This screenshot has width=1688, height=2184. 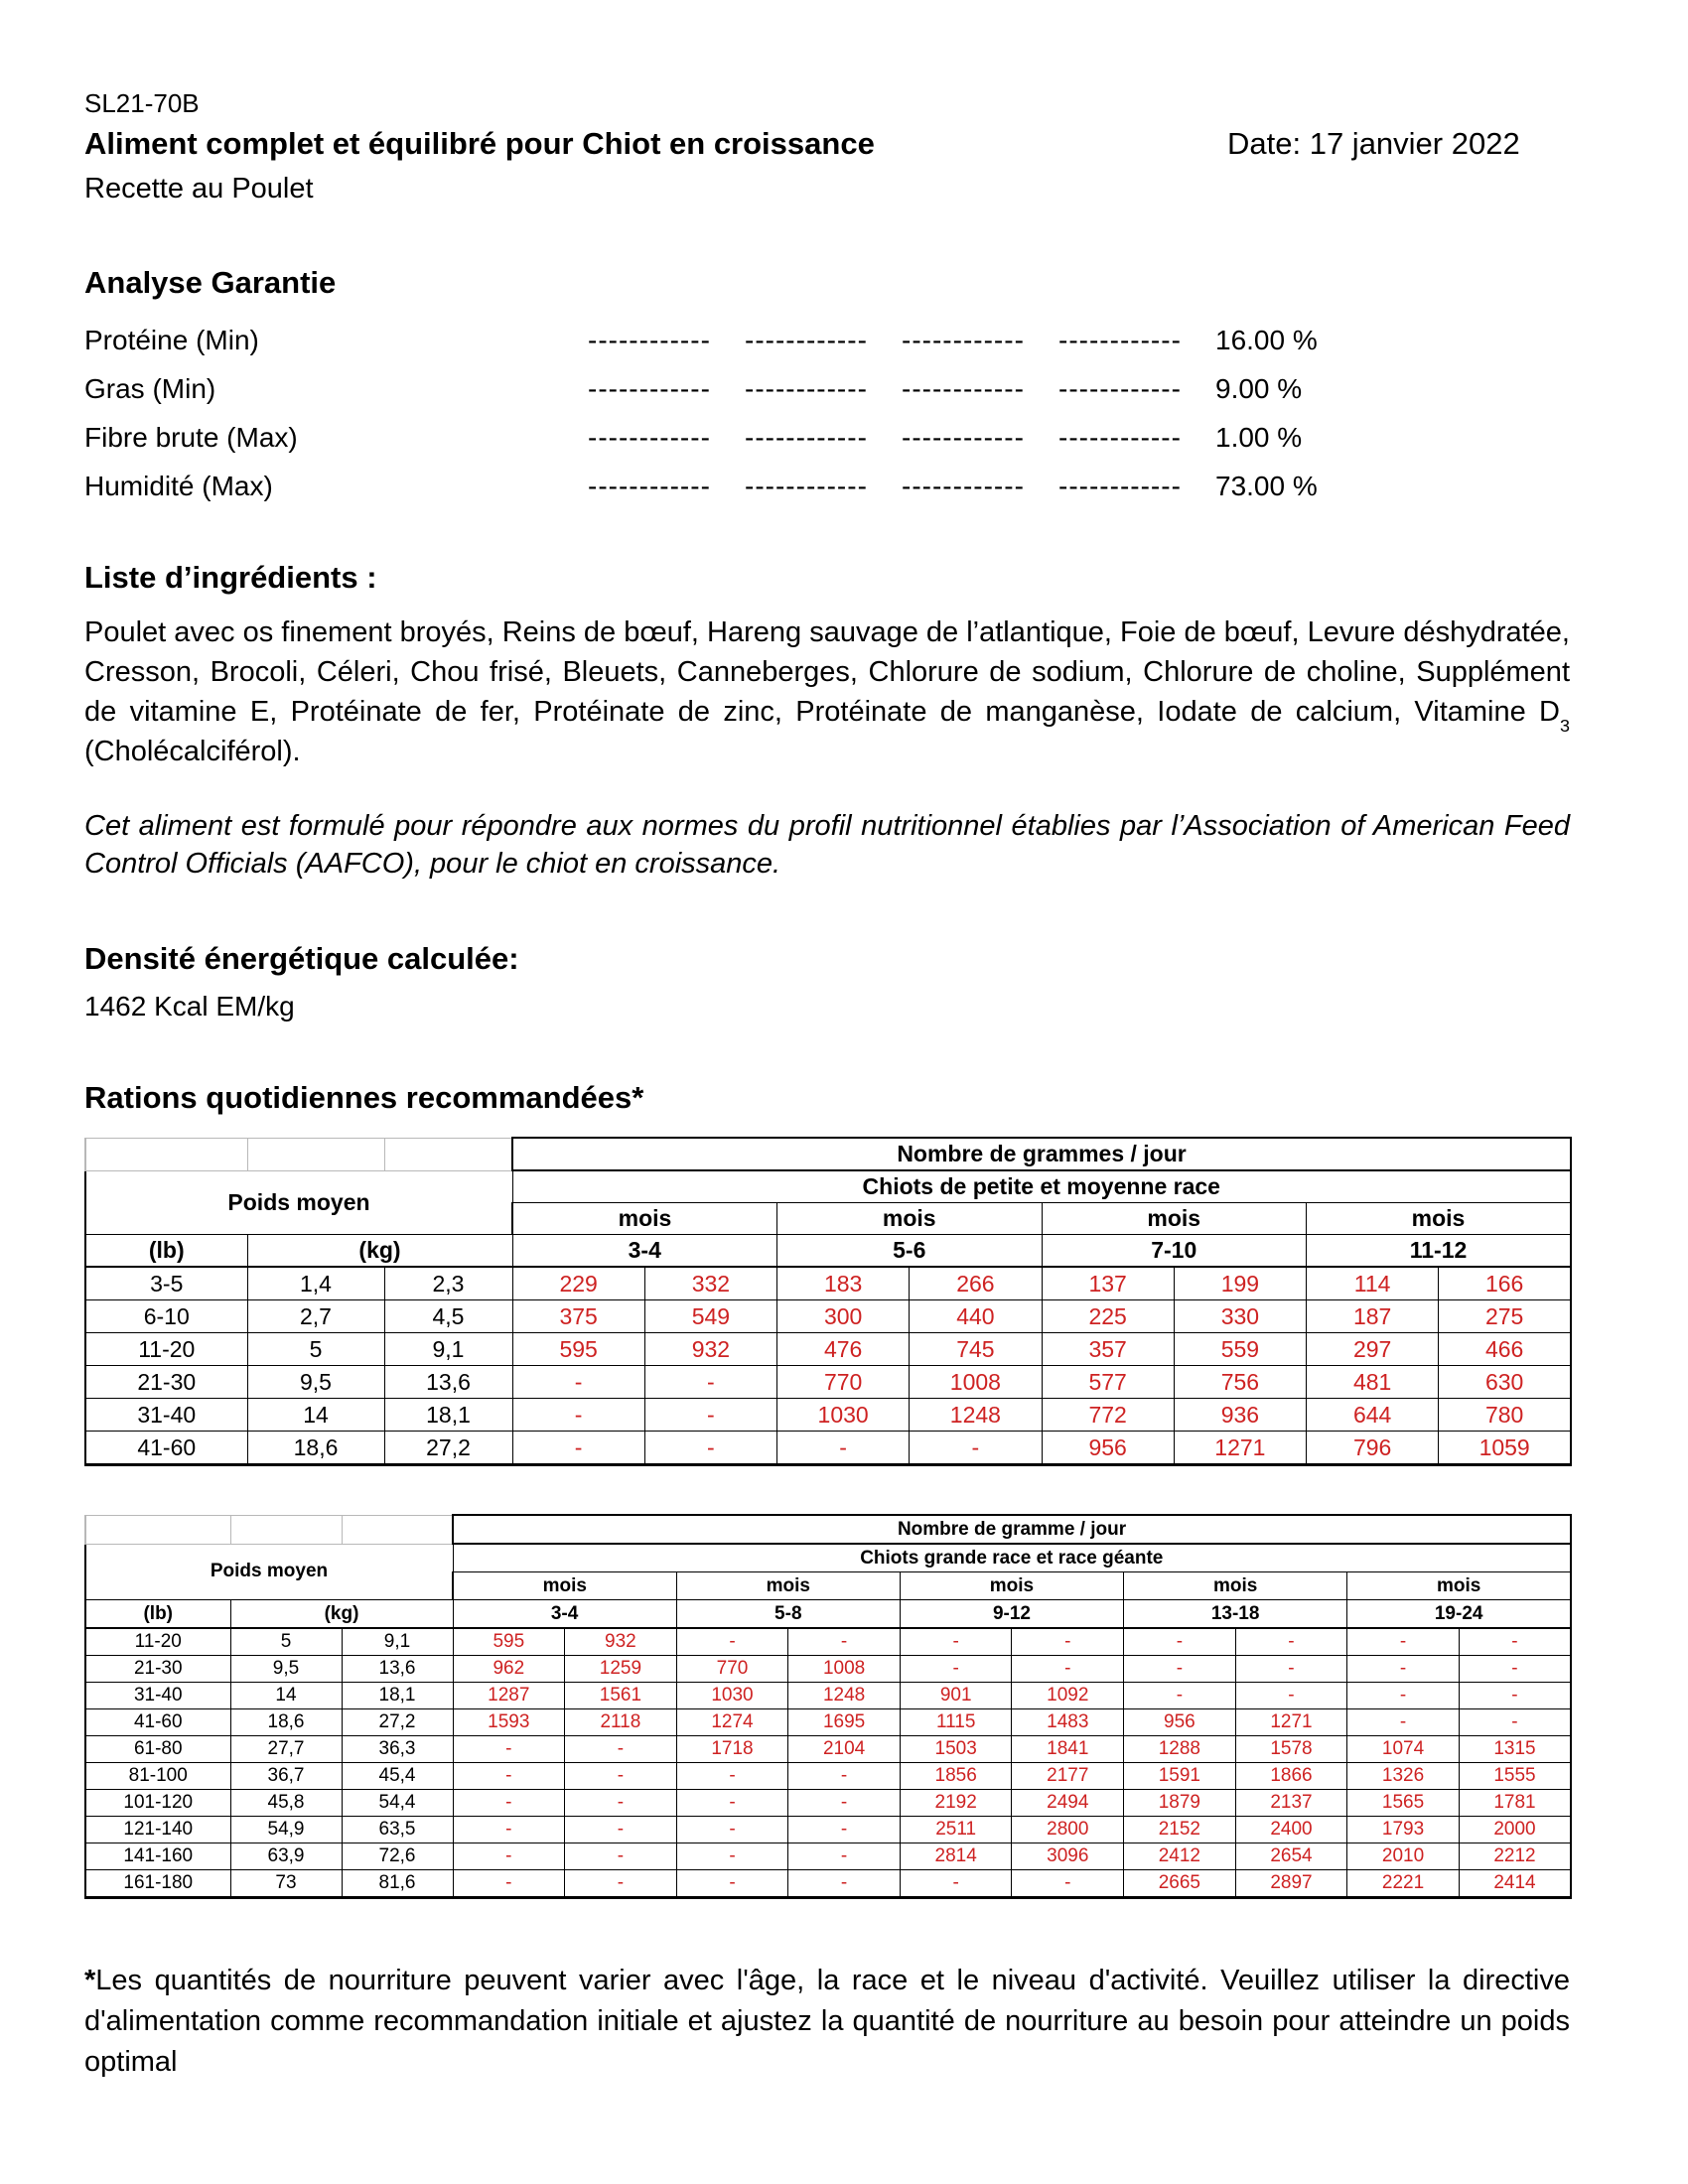 What do you see at coordinates (364, 1097) in the screenshot?
I see `rations-heading: Rations quotidiennes recommandées*` at bounding box center [364, 1097].